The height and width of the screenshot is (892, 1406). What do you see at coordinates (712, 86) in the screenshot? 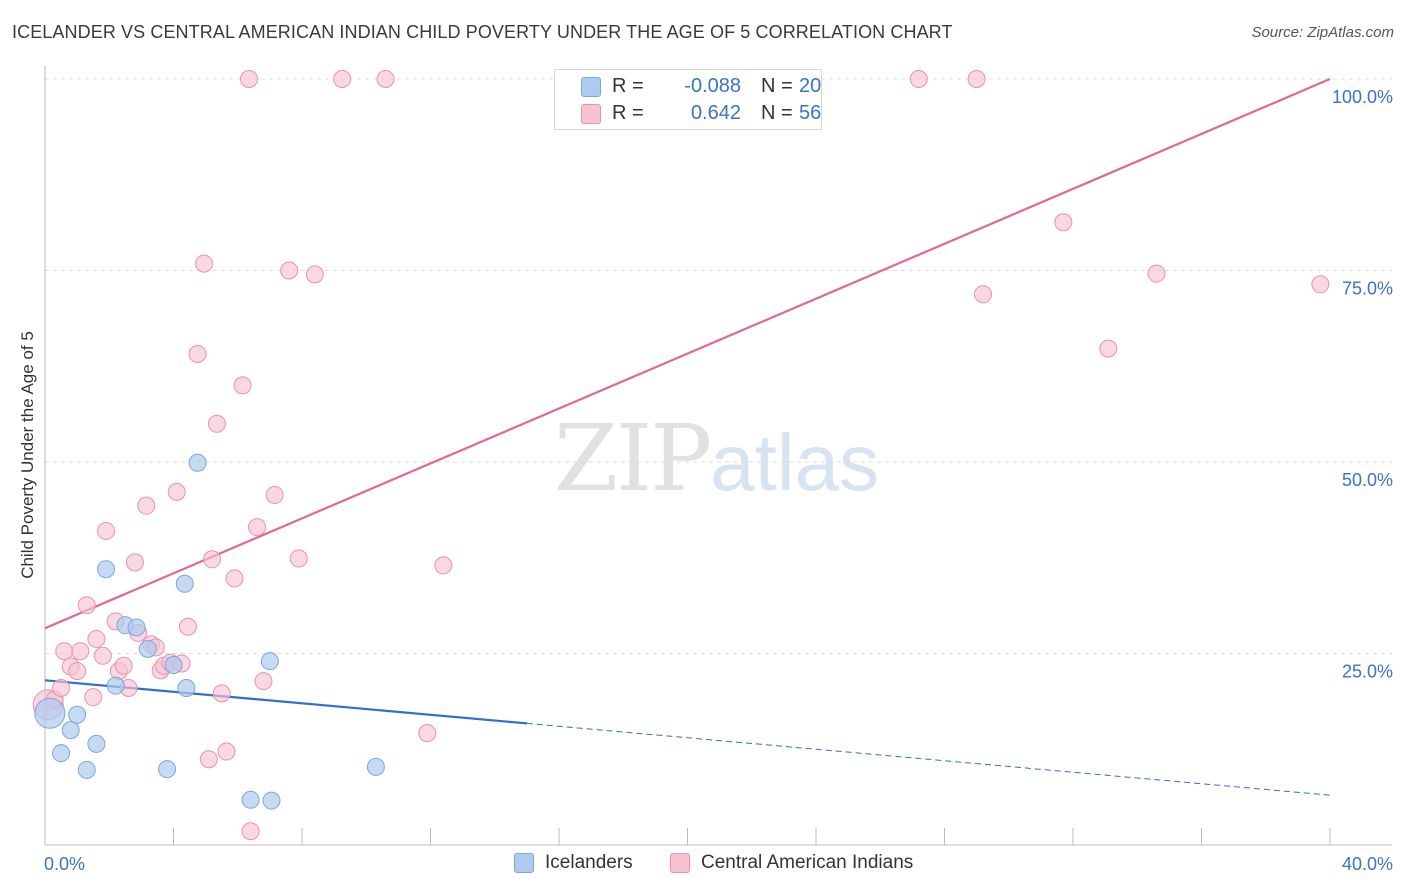
I see `legend-r-value: -0.088` at bounding box center [712, 86].